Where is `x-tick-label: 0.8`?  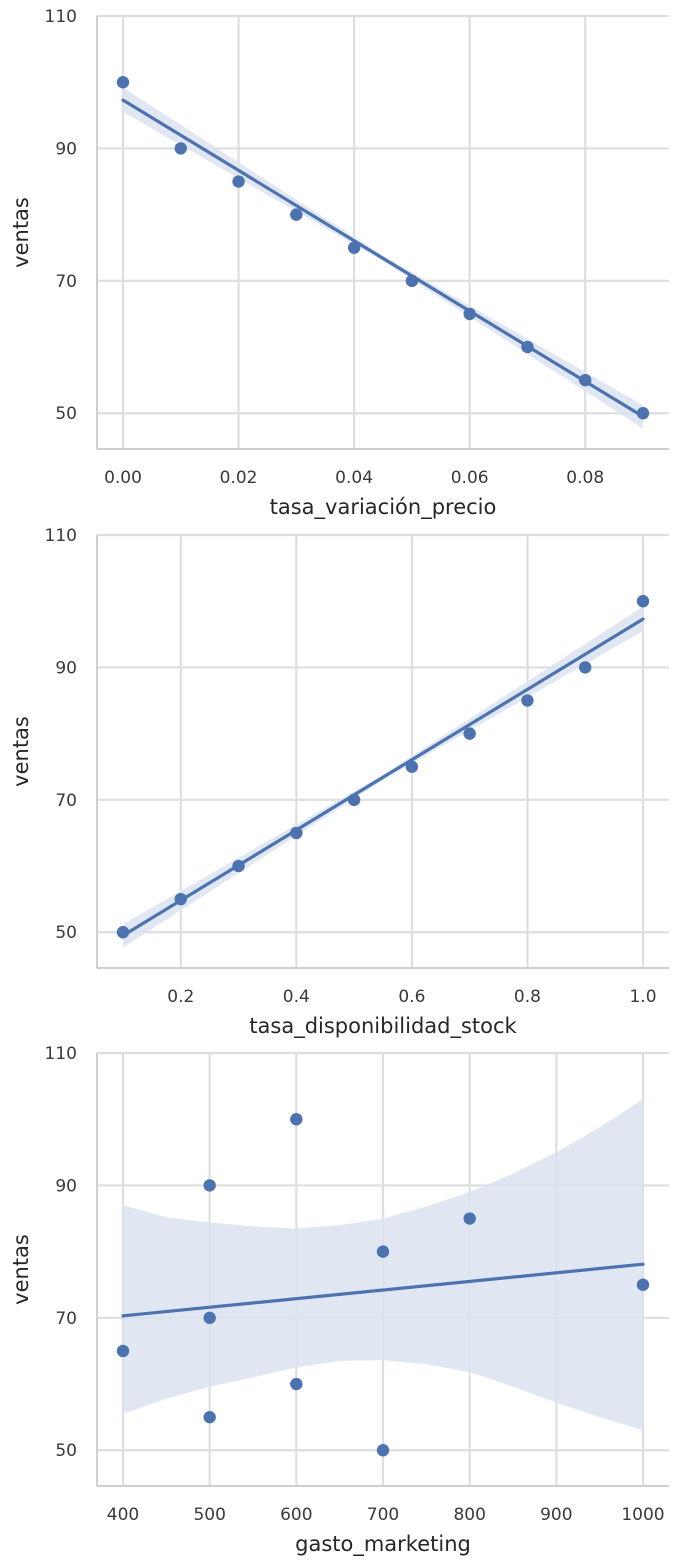
x-tick-label: 0.8 is located at coordinates (527, 997).